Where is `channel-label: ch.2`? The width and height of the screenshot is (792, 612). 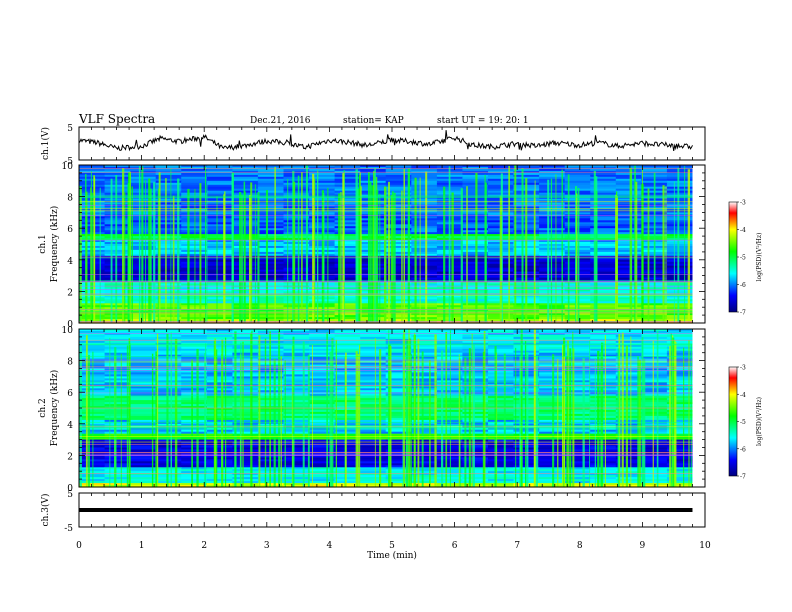
channel-label: ch.2 is located at coordinates (43, 407).